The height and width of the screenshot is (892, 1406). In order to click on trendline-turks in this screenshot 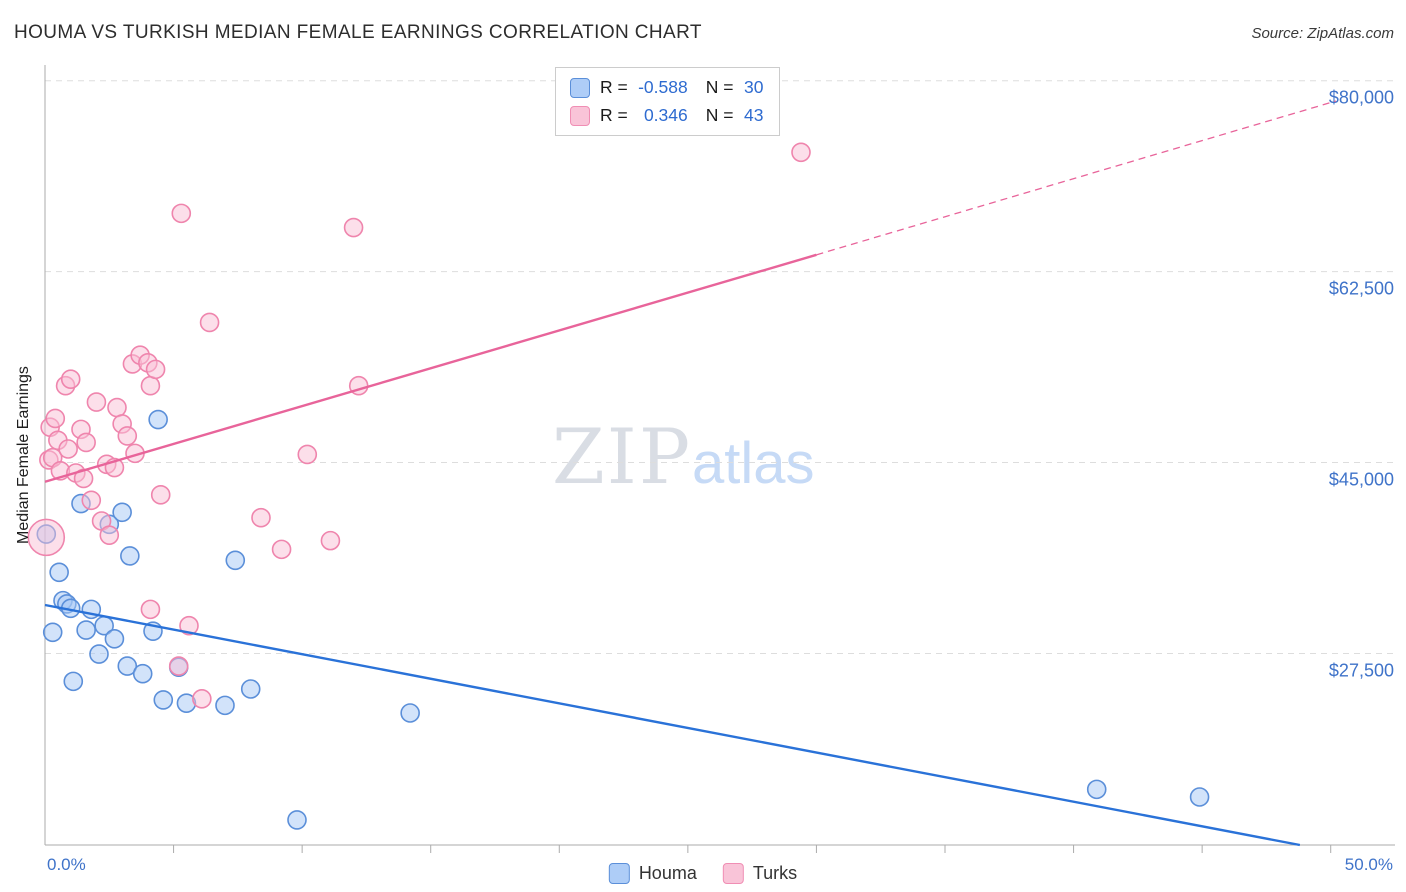, I will do `click(430, 368)`.